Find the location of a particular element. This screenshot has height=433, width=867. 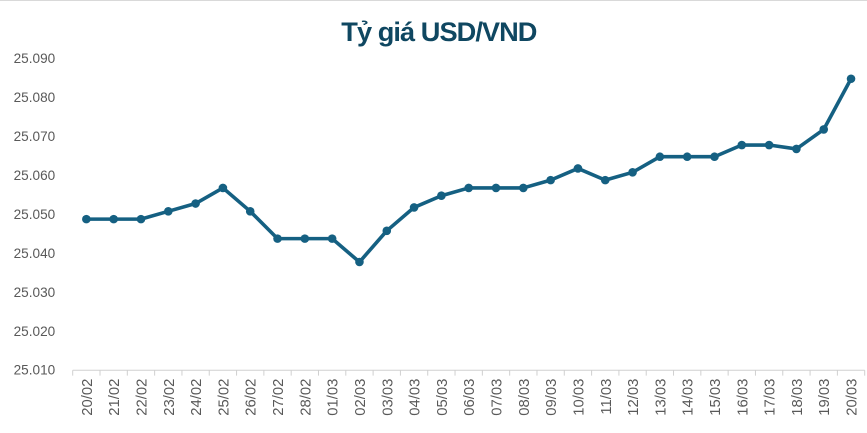

svg-text: 25.080 is located at coordinates (35, 97).